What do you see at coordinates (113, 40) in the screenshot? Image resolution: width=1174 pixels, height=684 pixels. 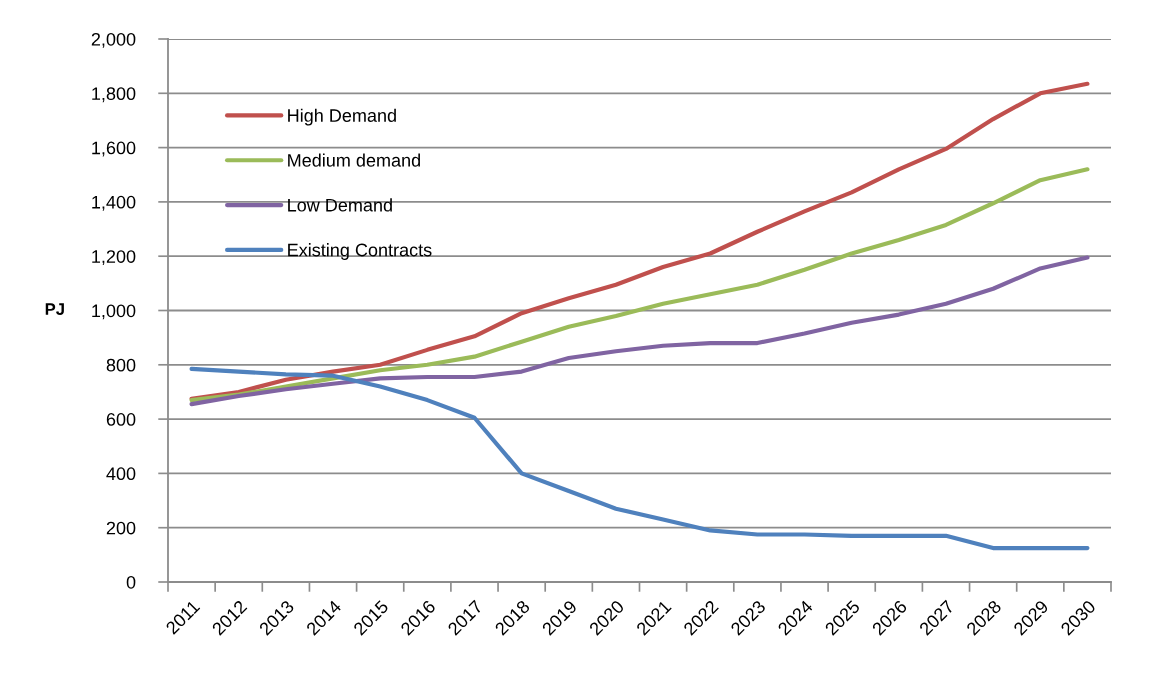 I see `y-tick-label: 2,000` at bounding box center [113, 40].